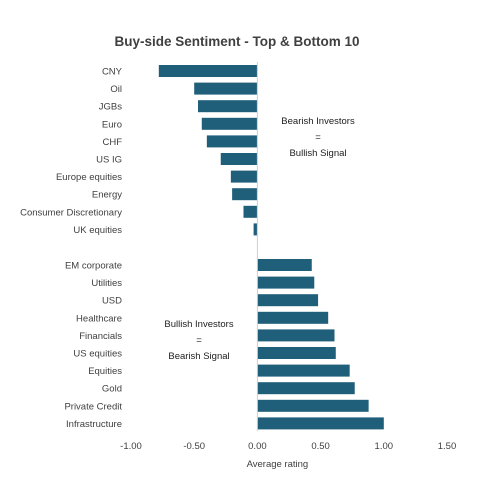 This screenshot has height=487, width=499. I want to click on category-label: Energy, so click(107, 195).